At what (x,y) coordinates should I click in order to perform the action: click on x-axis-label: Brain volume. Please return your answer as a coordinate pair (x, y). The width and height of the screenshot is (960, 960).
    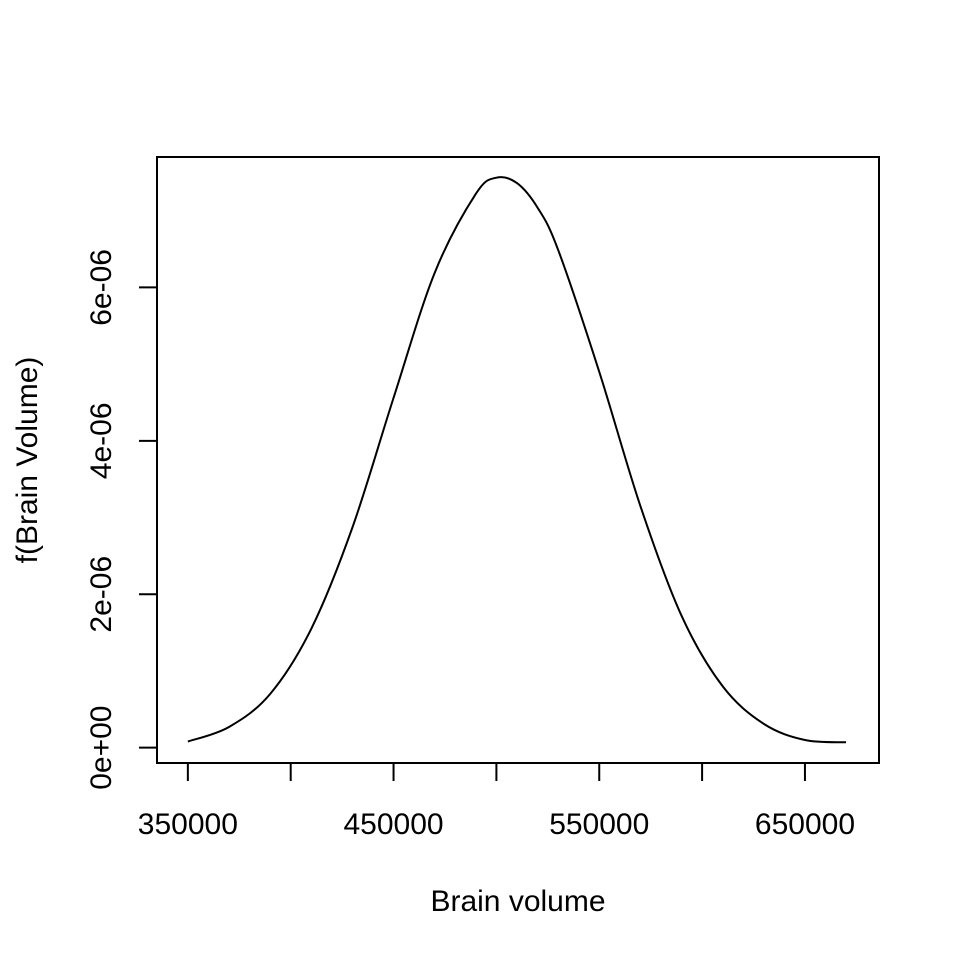
    Looking at the image, I should click on (517, 901).